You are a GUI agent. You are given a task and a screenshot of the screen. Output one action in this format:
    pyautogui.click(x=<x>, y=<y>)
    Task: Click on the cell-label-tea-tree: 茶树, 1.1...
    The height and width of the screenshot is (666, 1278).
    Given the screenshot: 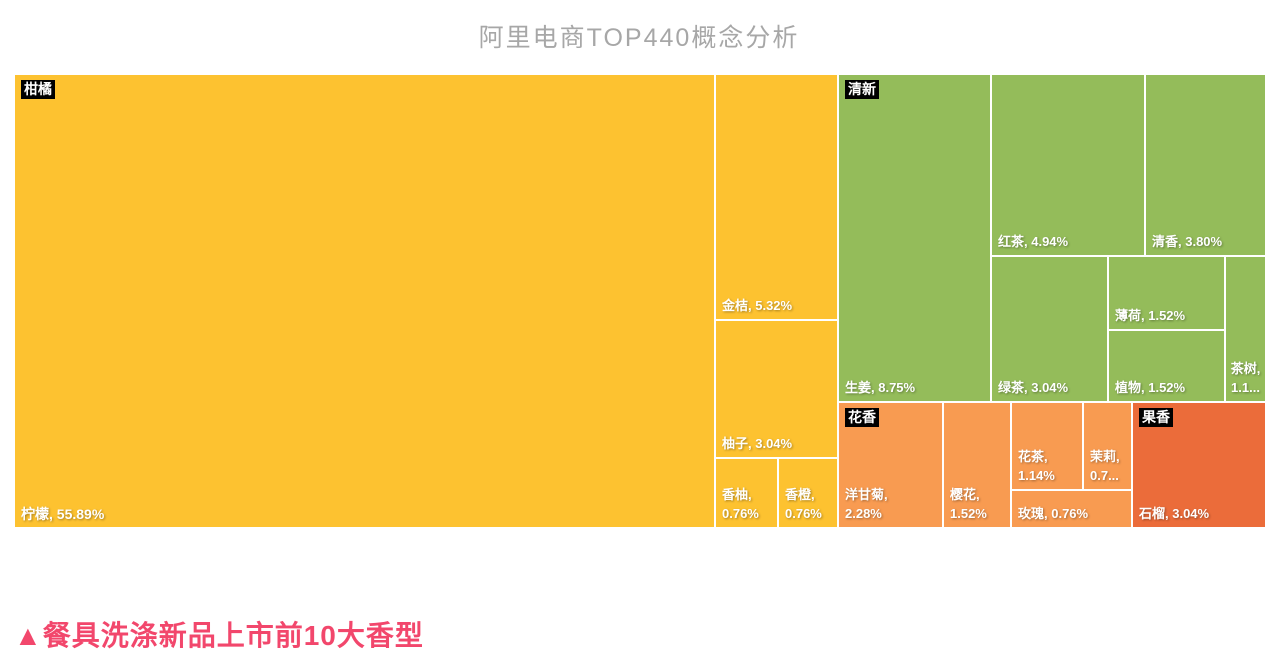 What is the action you would take?
    pyautogui.click(x=1245, y=378)
    